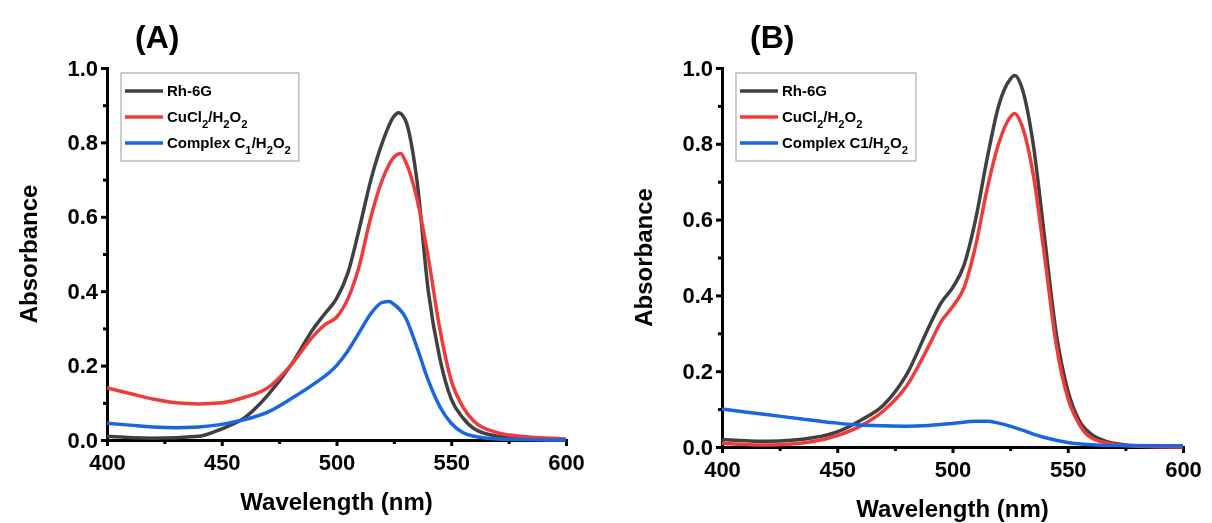  I want to click on legend-label: Complex C1/H$_{2}$O$_{2}$, so click(845, 145).